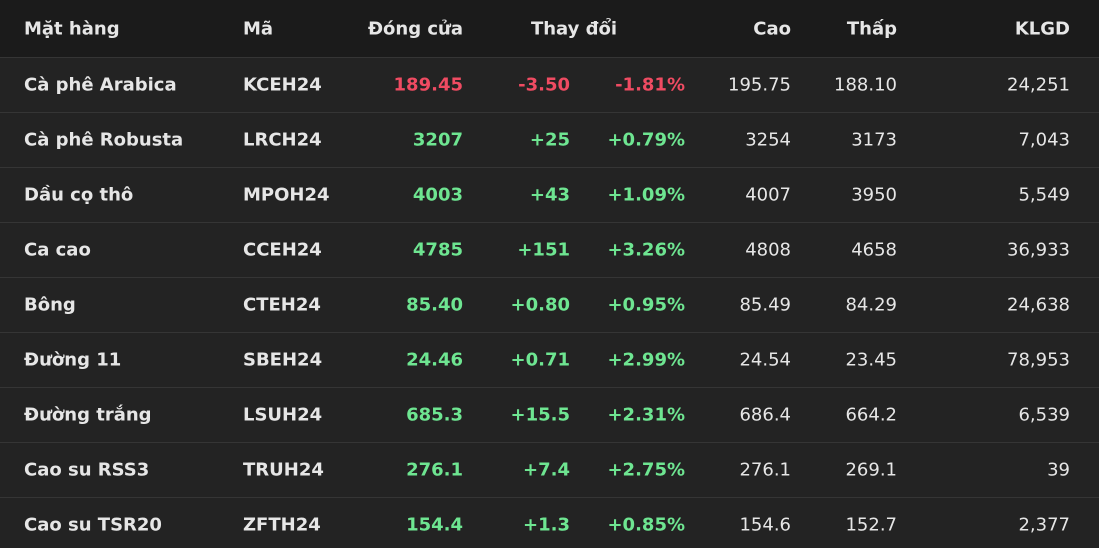 The height and width of the screenshot is (548, 1099). I want to click on high-cell: 24.54, so click(765, 360).